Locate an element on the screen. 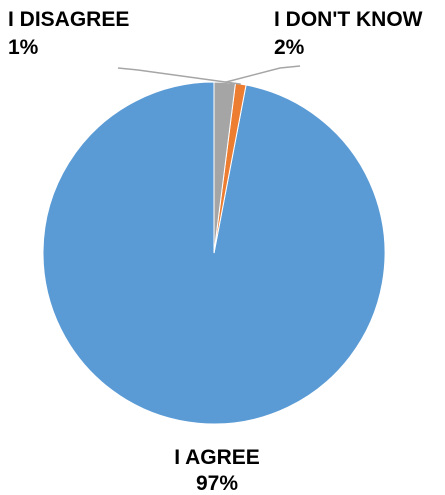 Image resolution: width=445 pixels, height=495 pixels. leader-lines is located at coordinates (209, 75).